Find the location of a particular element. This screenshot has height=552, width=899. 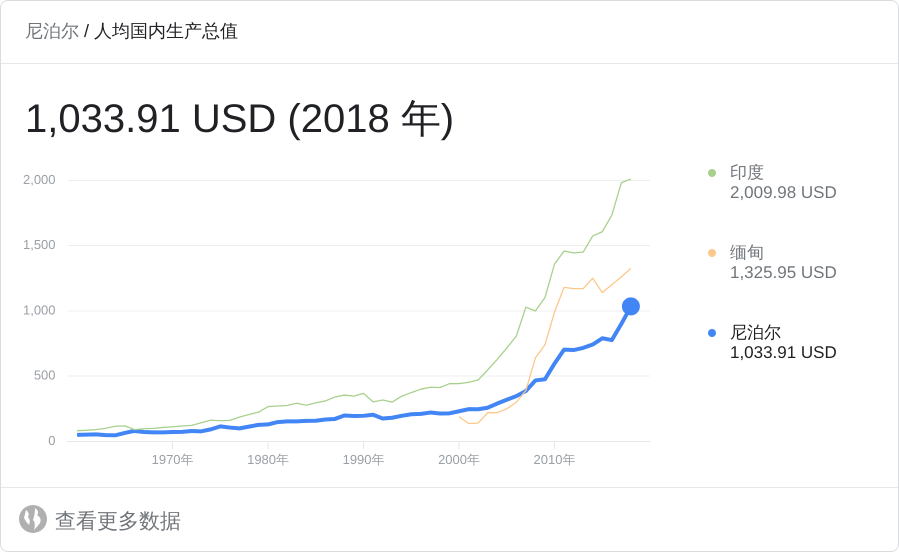

x-tick-label: 2000年 is located at coordinates (459, 459).